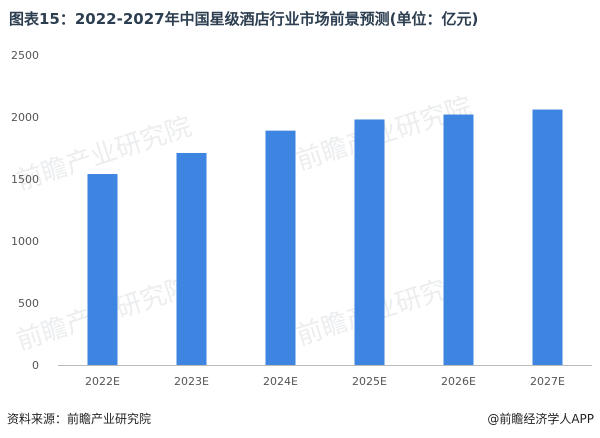 The width and height of the screenshot is (600, 438). What do you see at coordinates (325, 381) in the screenshot?
I see `x-axis: 2022E 2023E 2024E 2025E 2026E 2027E` at bounding box center [325, 381].